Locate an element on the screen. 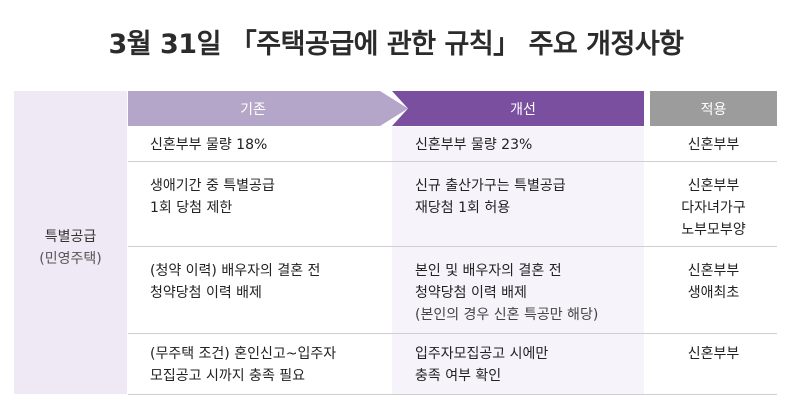  row-4-apply: 신혼부부 is located at coordinates (713, 354).